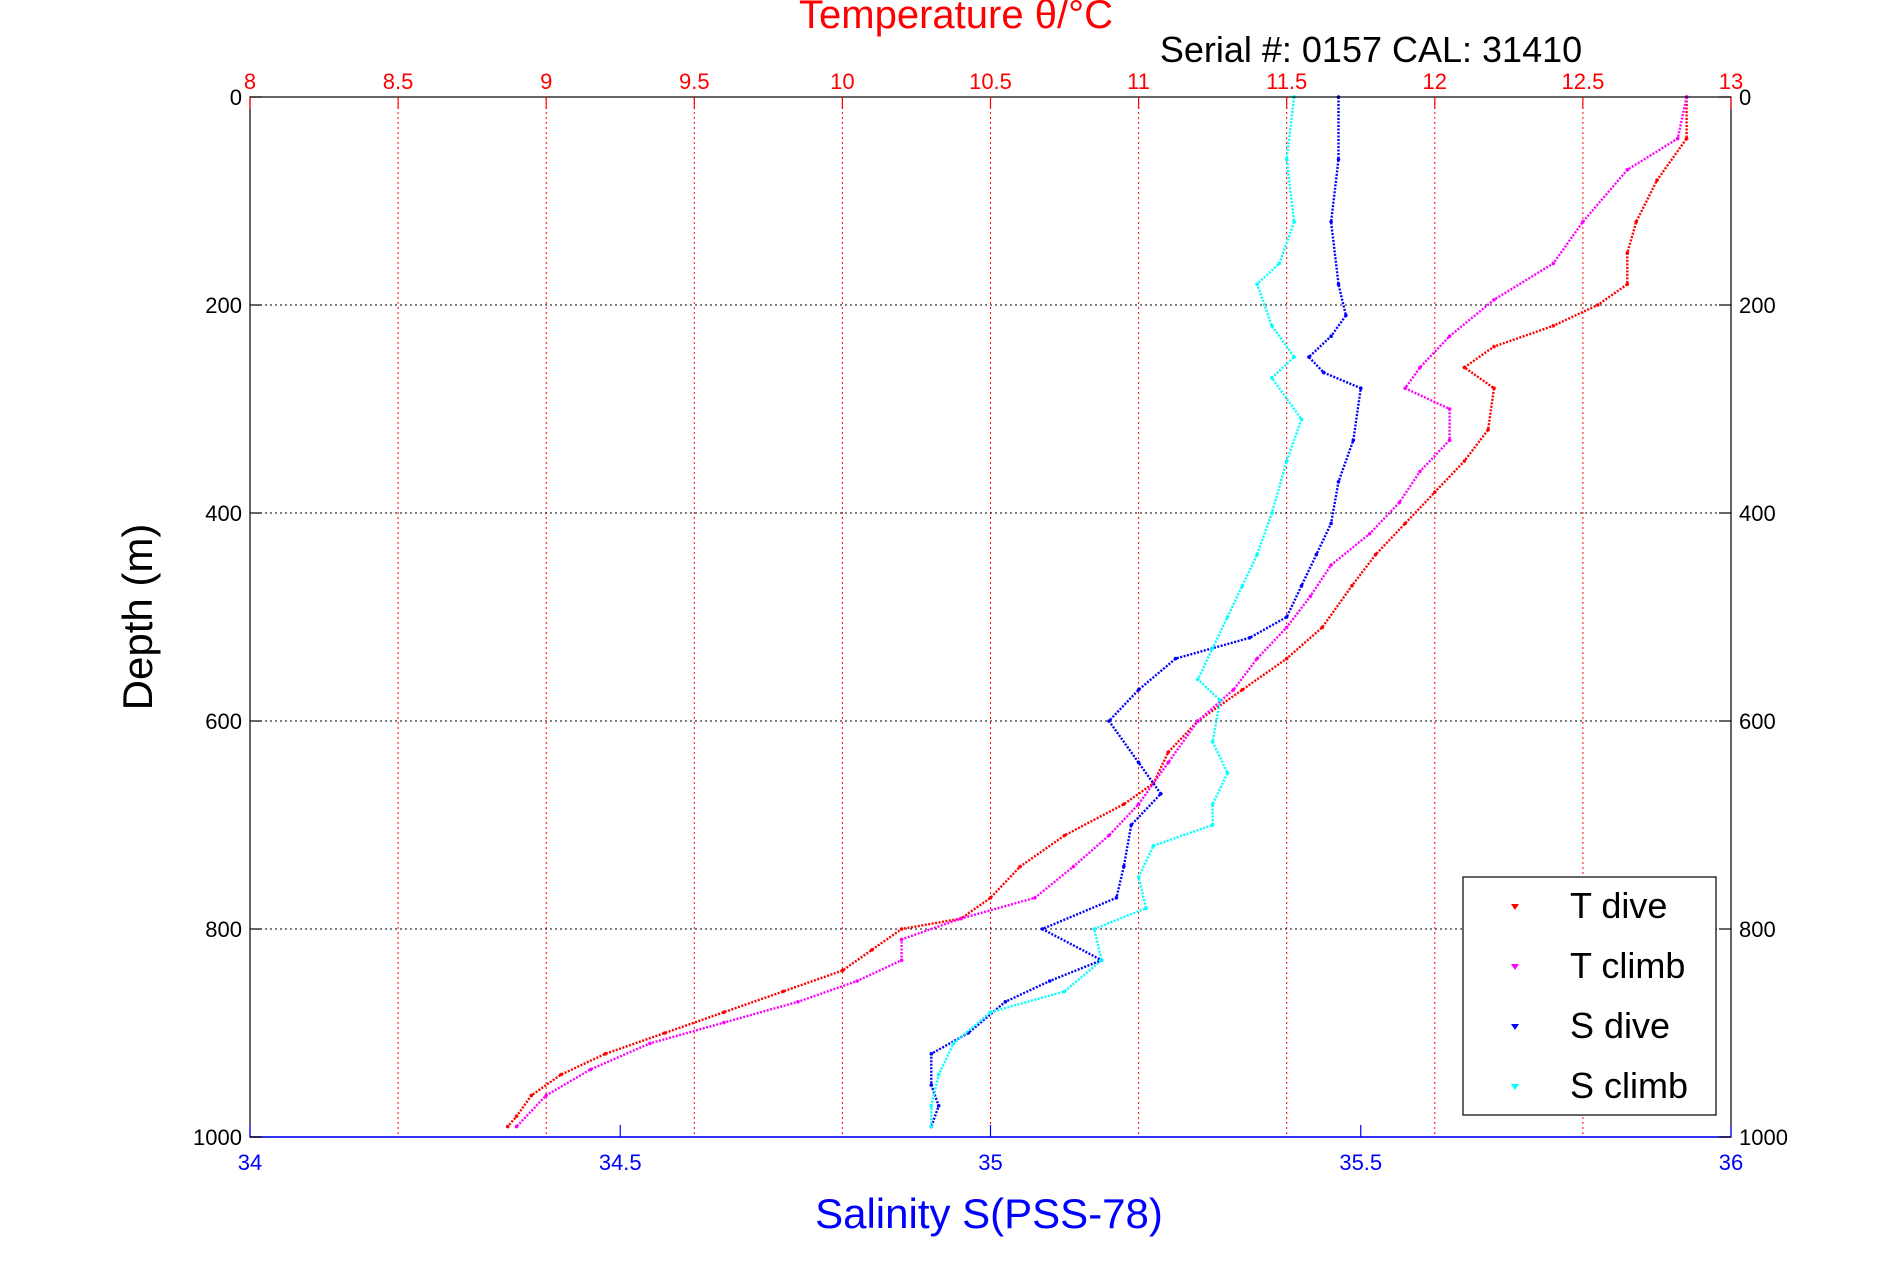  I want to click on depth-axis-left: 0 200 400 600 800 1000, so click(227, 617).